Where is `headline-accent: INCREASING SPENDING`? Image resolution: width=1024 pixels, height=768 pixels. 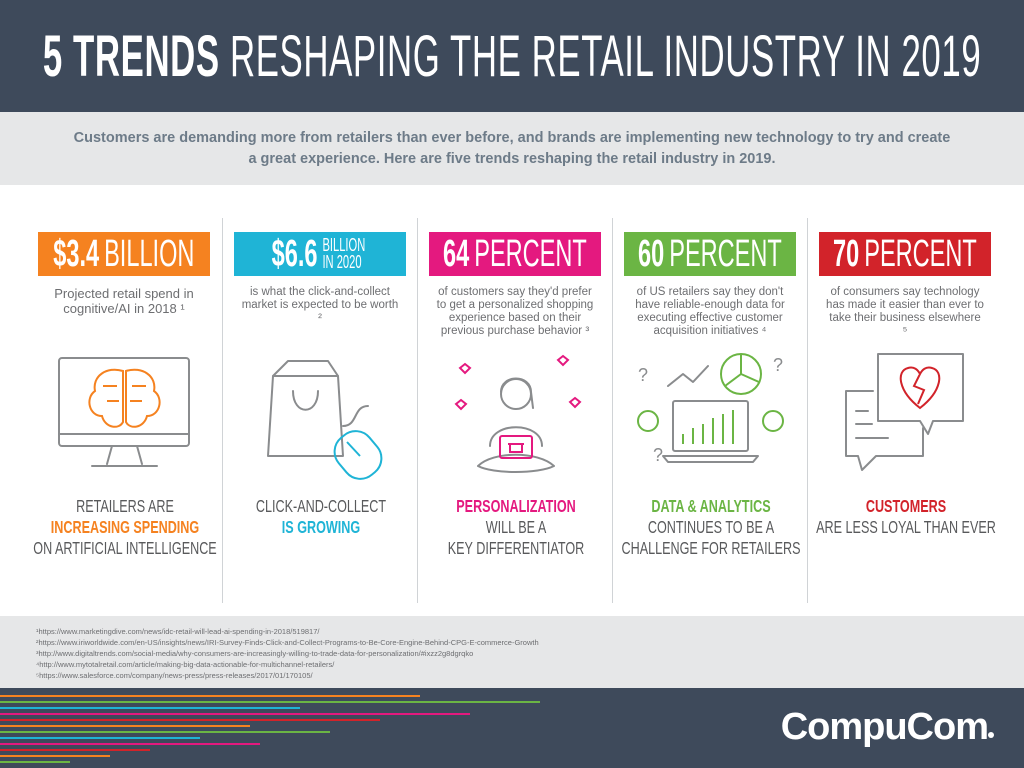 headline-accent: INCREASING SPENDING is located at coordinates (125, 527).